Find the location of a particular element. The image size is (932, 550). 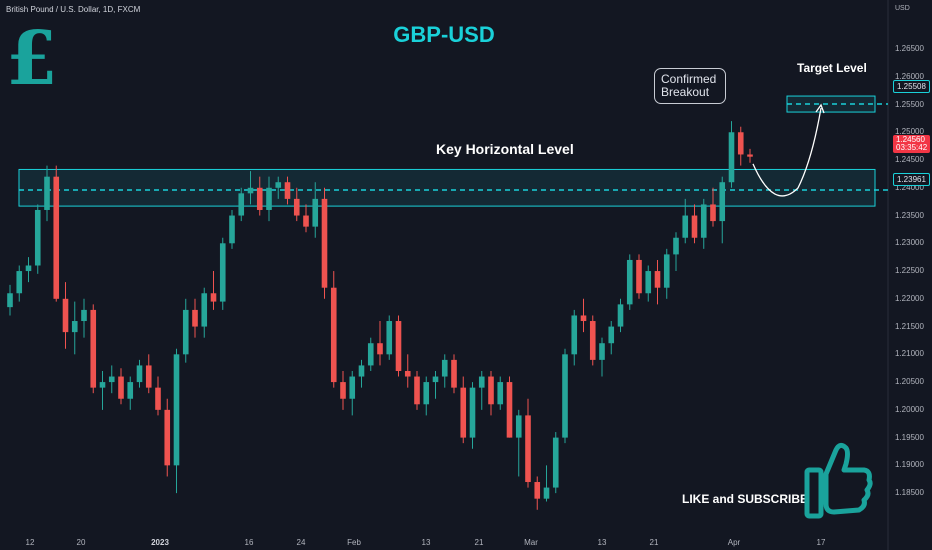

y-tick-label: 1.25000 is located at coordinates (909, 132).